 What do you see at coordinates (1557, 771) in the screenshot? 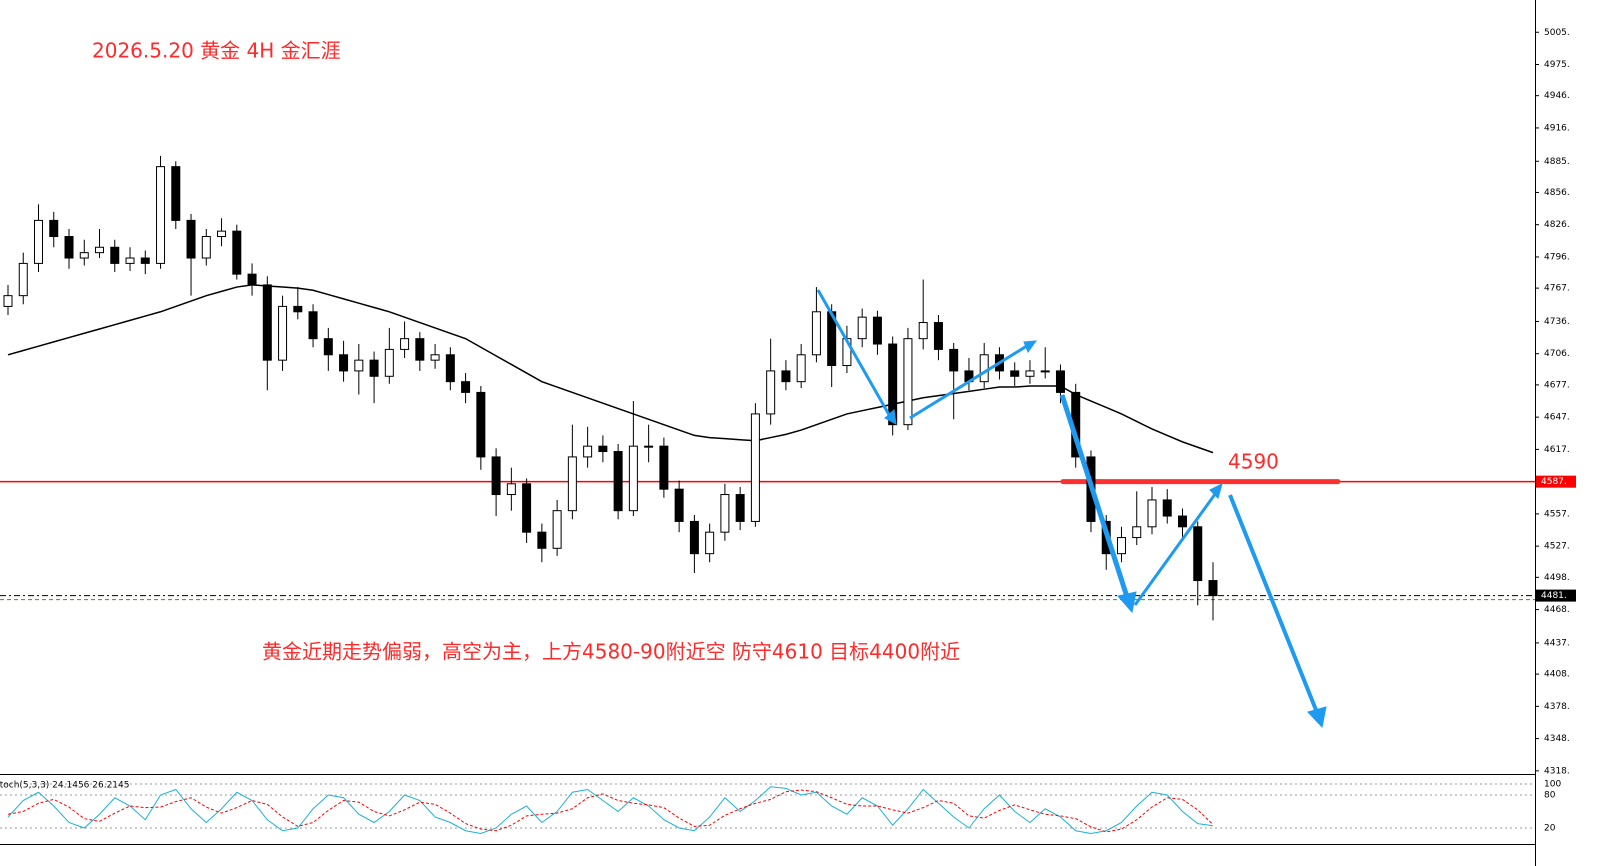
I see `y-tick-label: 4318.` at bounding box center [1557, 771].